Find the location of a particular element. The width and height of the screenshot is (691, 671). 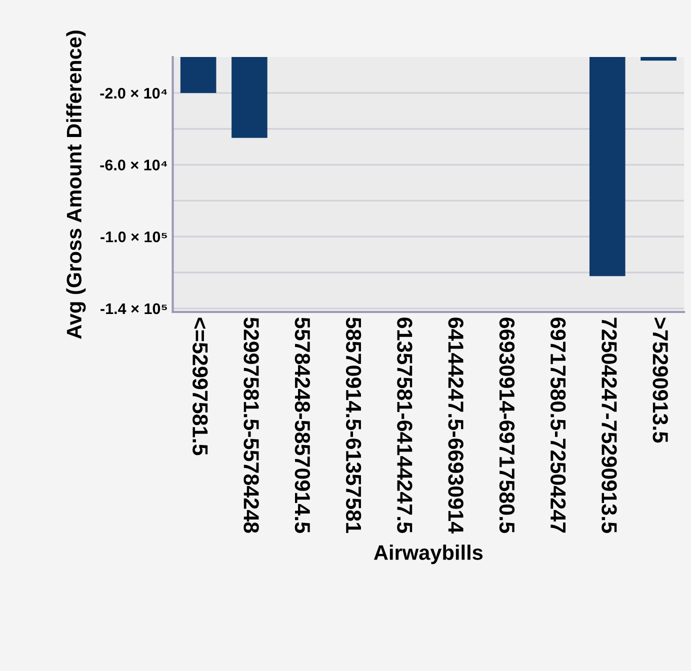

x-tick-label: 69717580.5-72504247 is located at coordinates (558, 425).